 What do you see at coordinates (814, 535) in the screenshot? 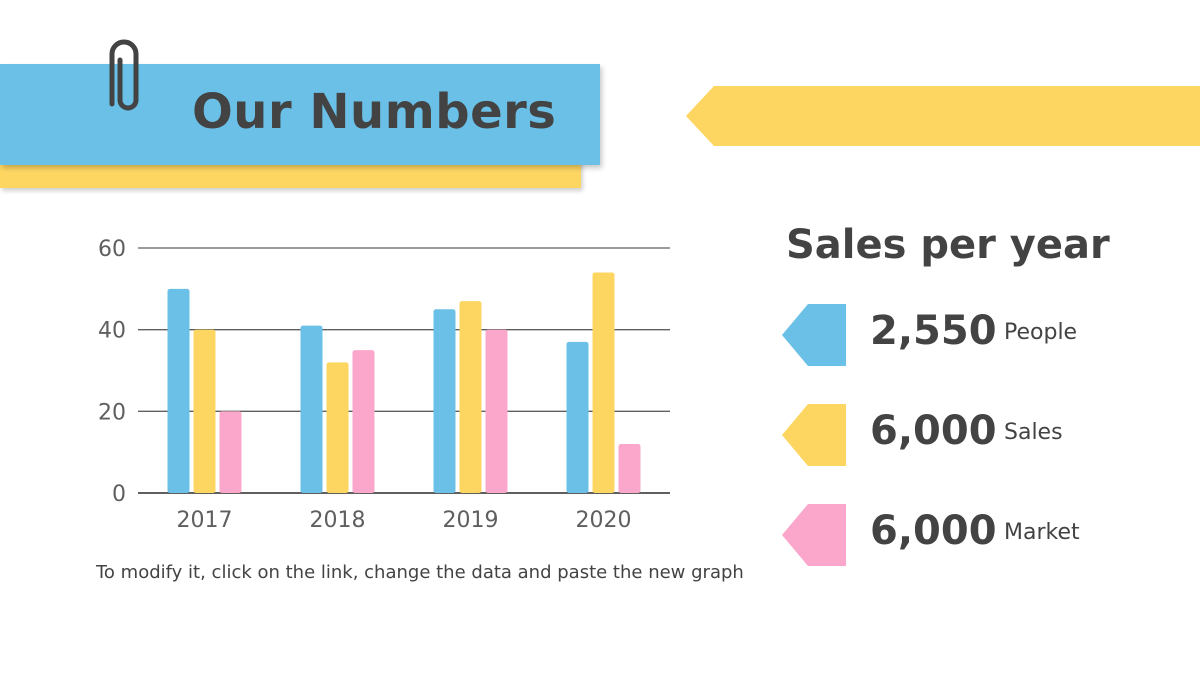
I see `stat-tag-pink` at bounding box center [814, 535].